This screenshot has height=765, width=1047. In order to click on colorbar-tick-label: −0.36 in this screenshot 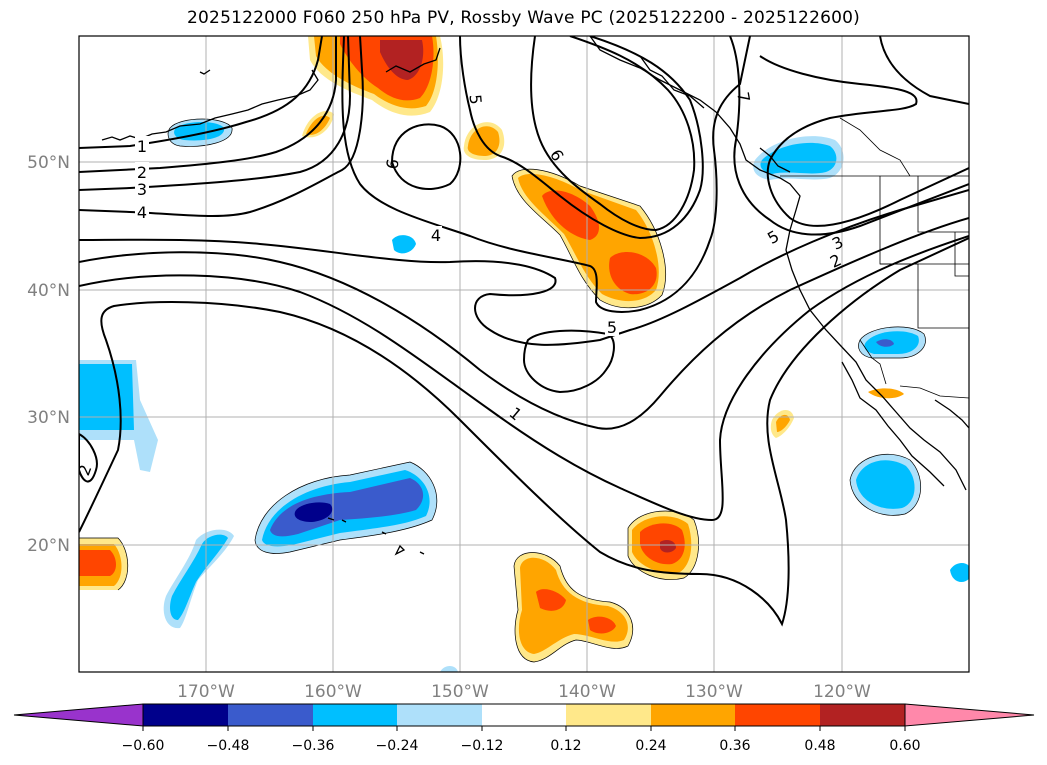, I will do `click(313, 746)`.